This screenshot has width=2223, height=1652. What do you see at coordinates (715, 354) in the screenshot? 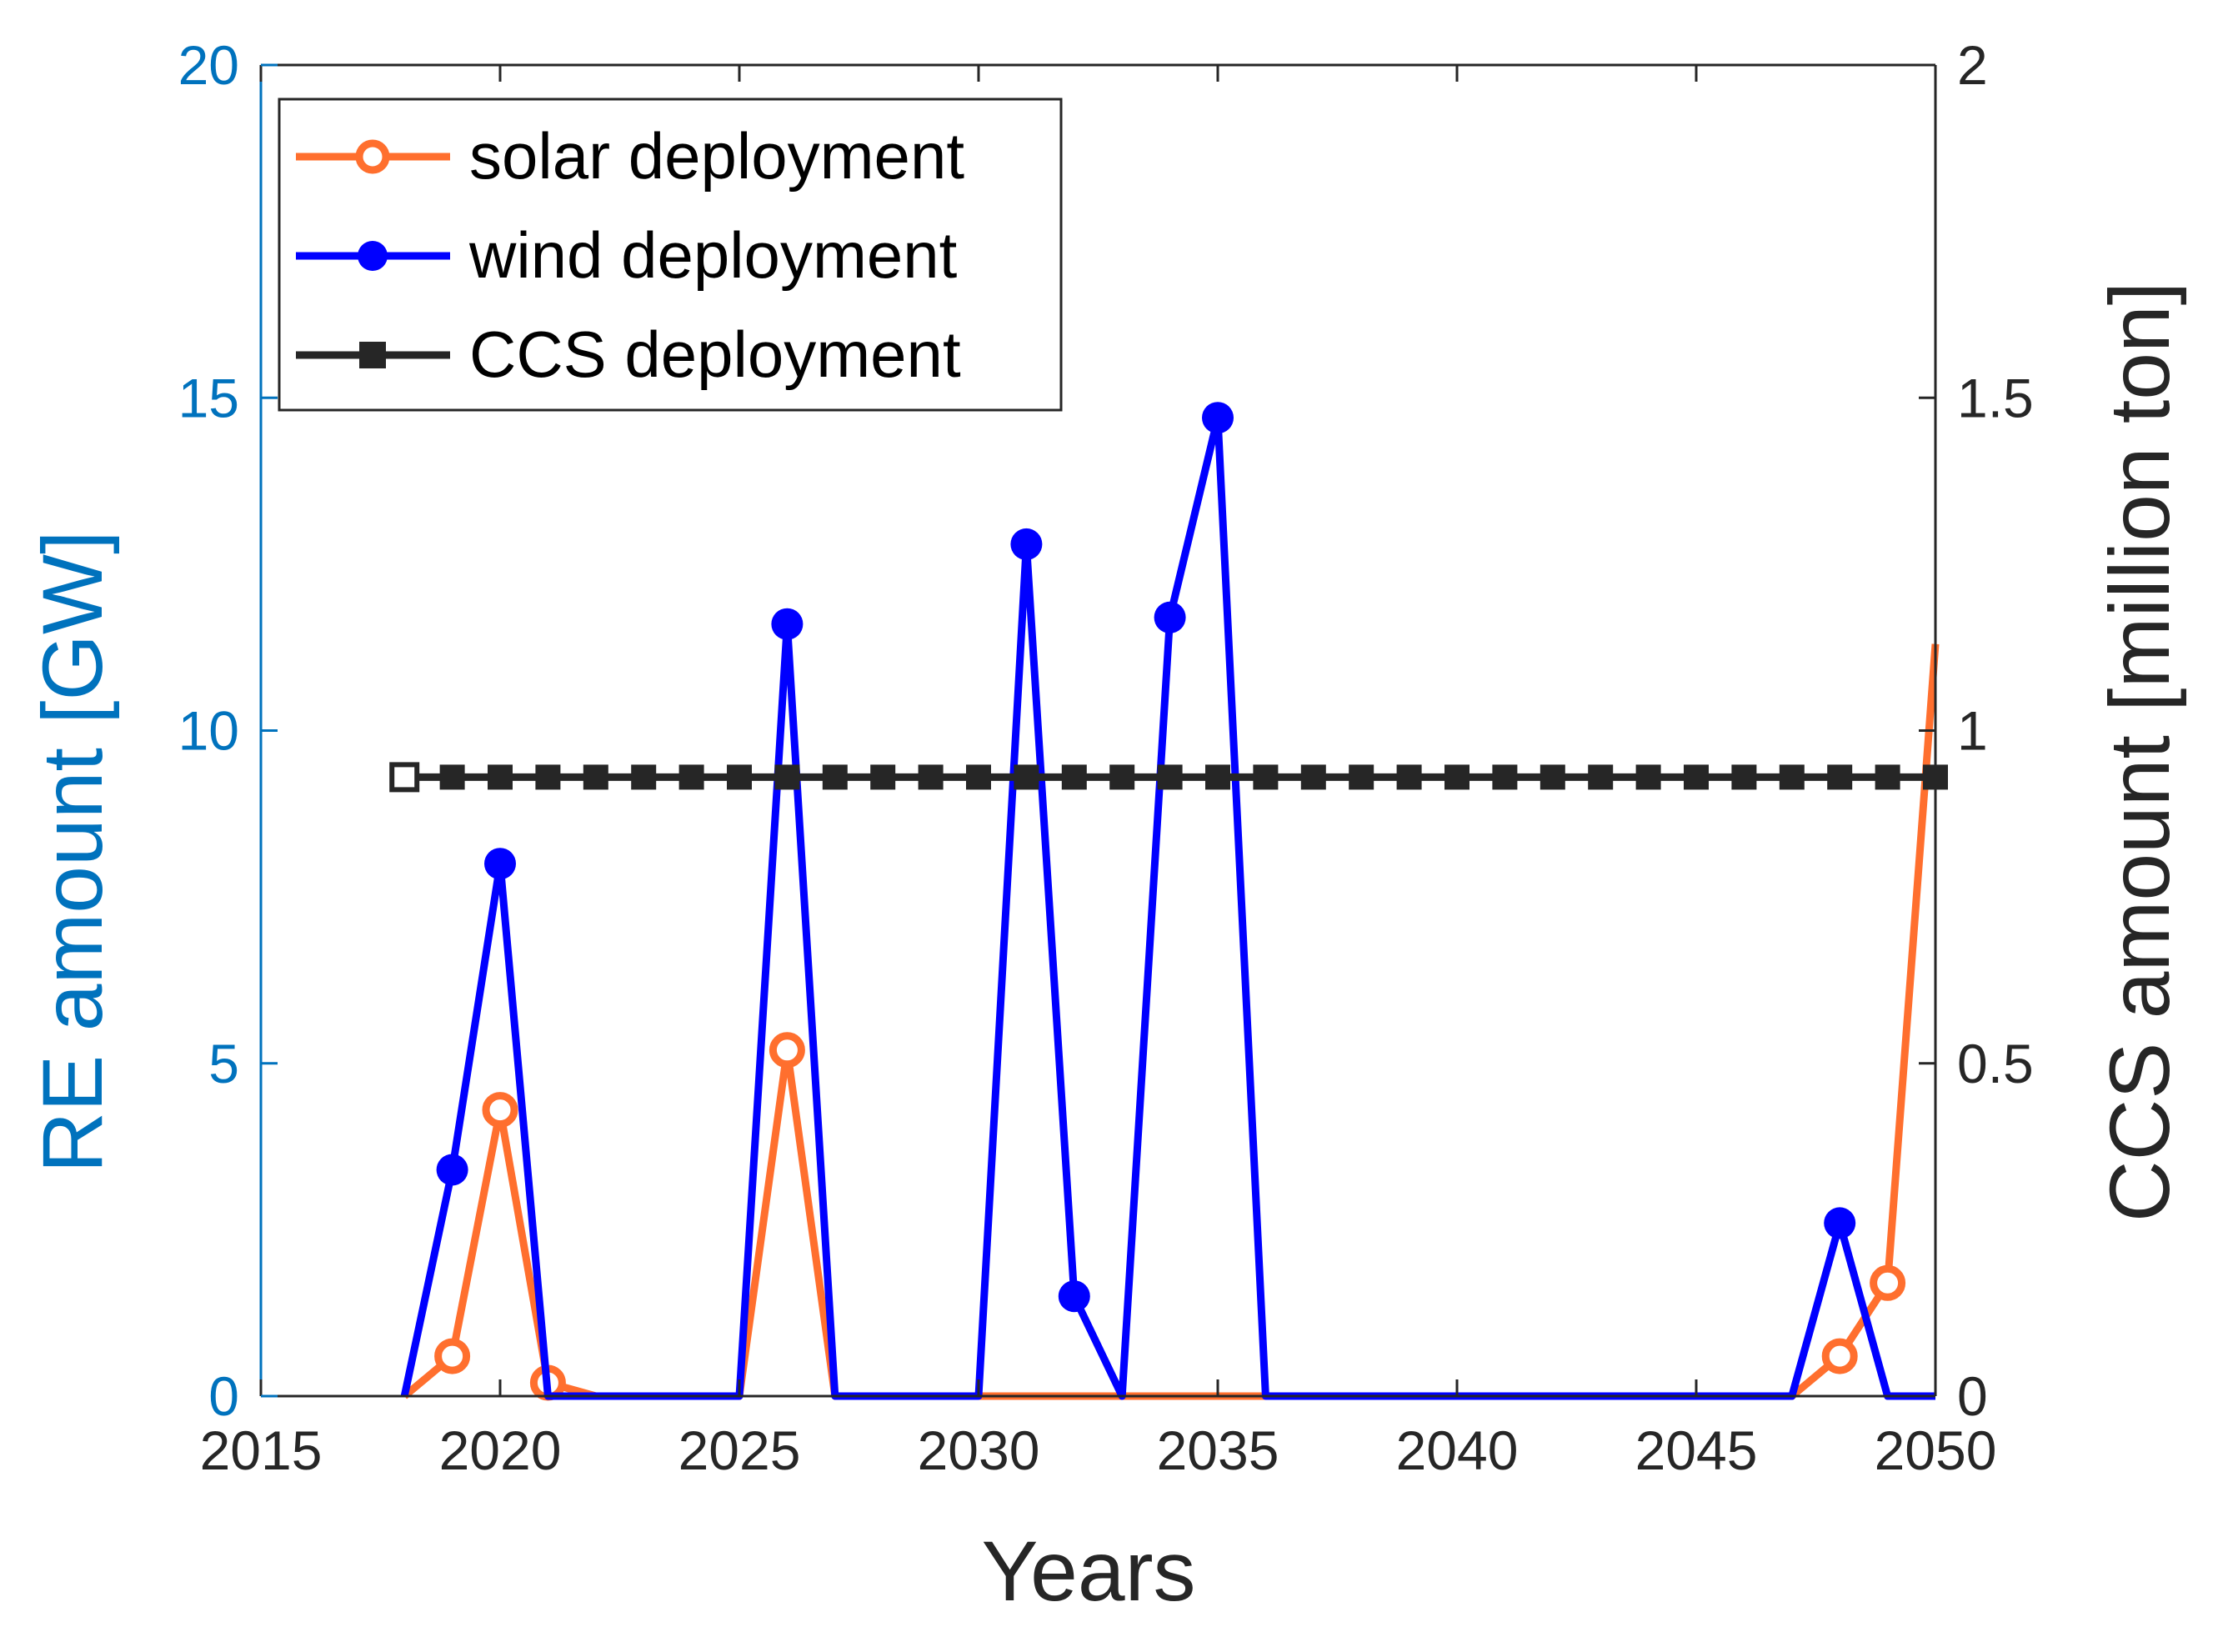
I see `legend-ccs-label: CCS deployment` at bounding box center [715, 354].